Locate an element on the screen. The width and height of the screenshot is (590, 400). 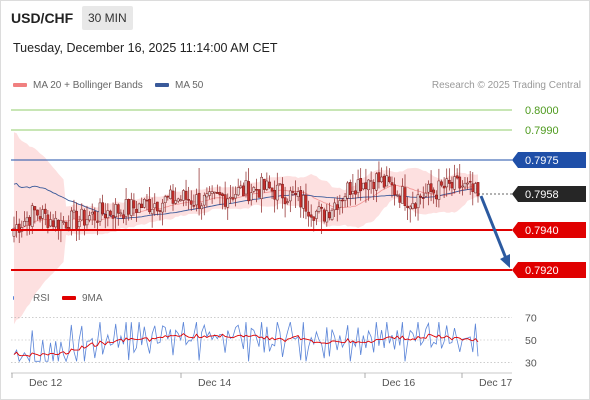
rsi-ma-swatch-icon is located at coordinates (69, 298).